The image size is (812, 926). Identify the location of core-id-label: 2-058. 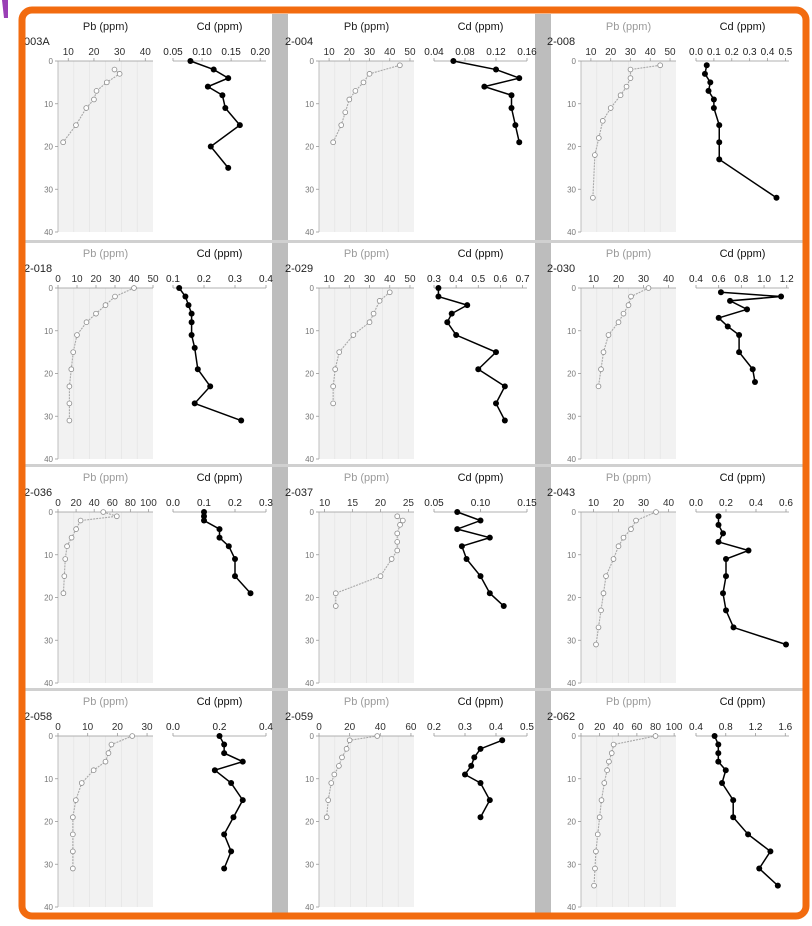
(38, 717).